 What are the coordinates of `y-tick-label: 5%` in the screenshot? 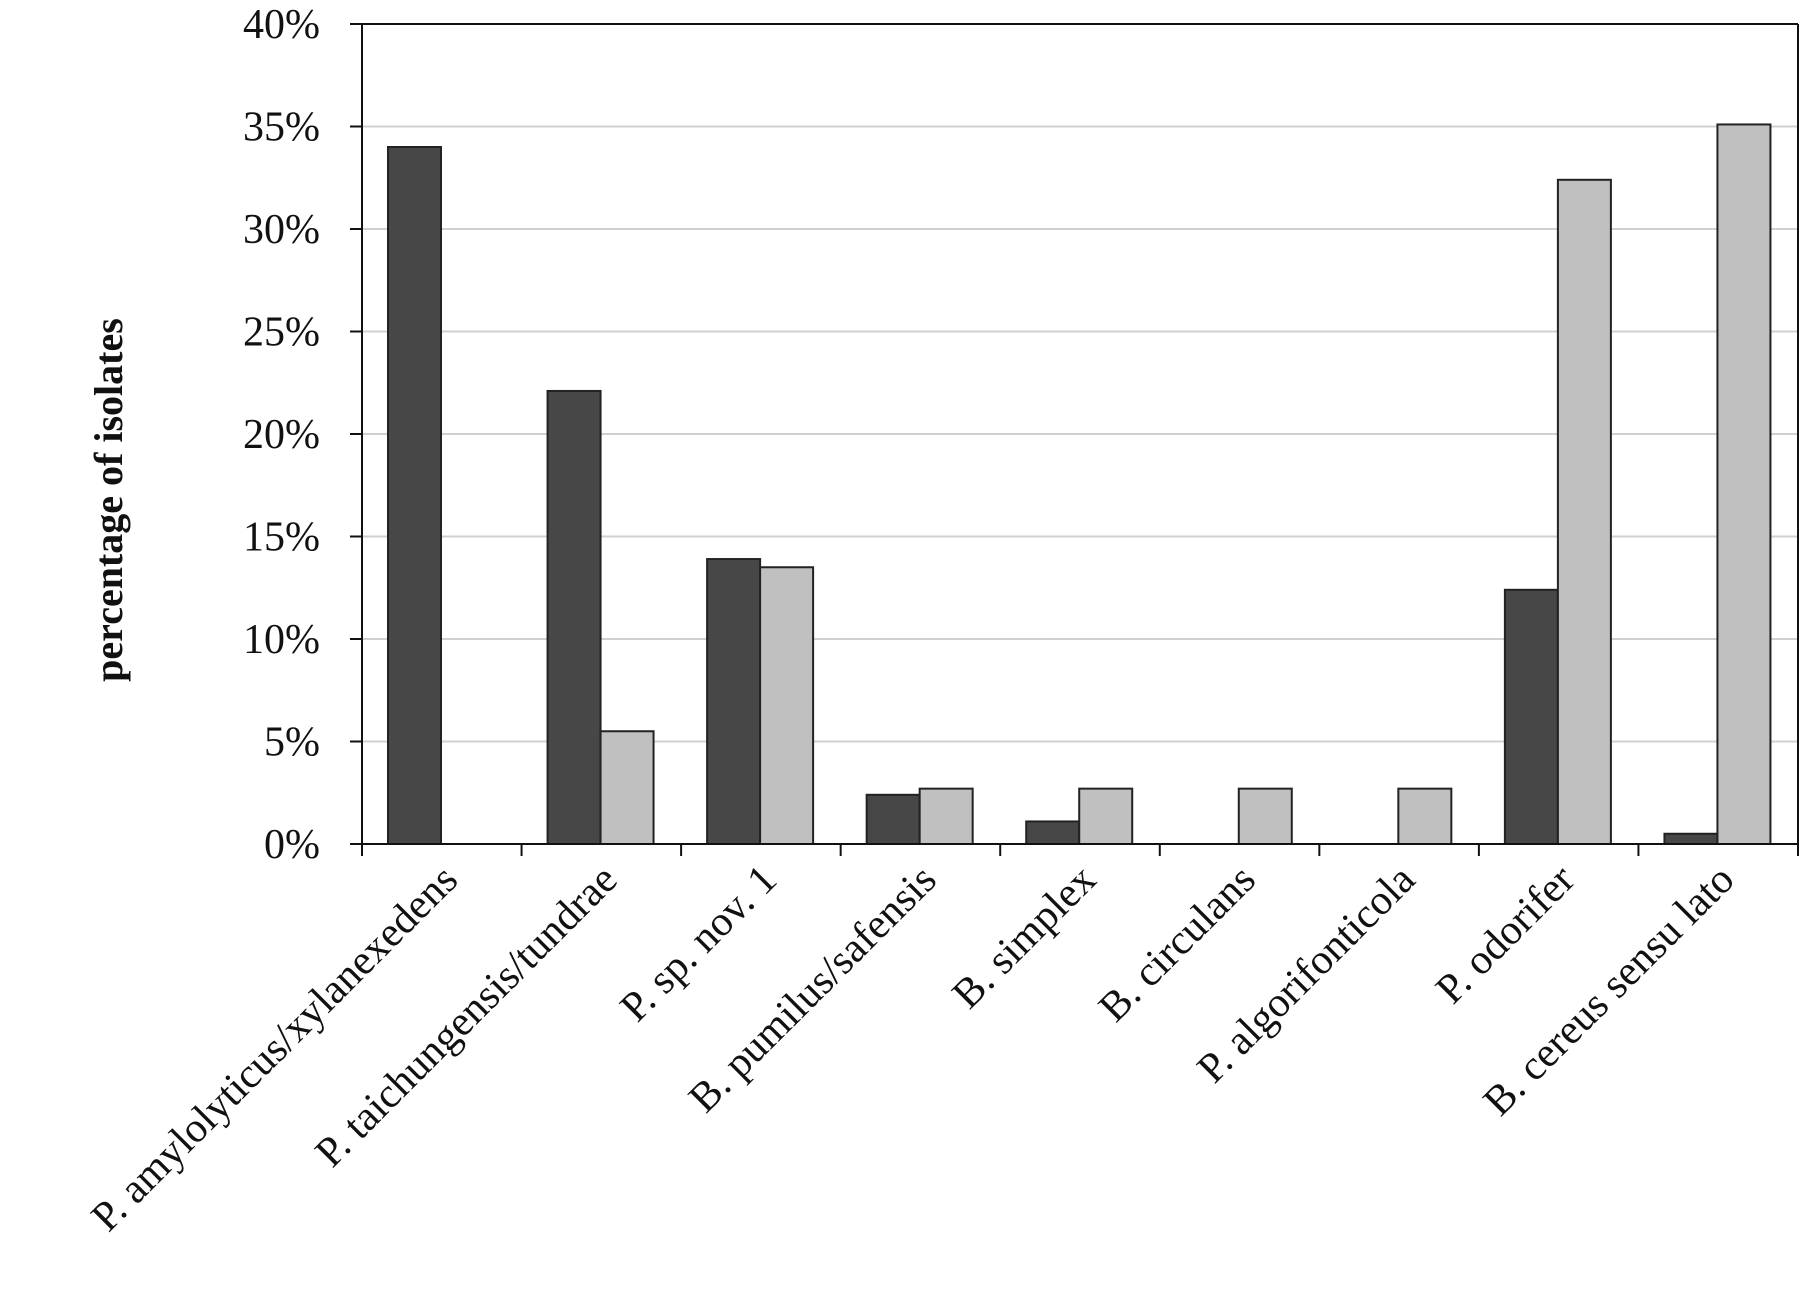 It's located at (292, 743).